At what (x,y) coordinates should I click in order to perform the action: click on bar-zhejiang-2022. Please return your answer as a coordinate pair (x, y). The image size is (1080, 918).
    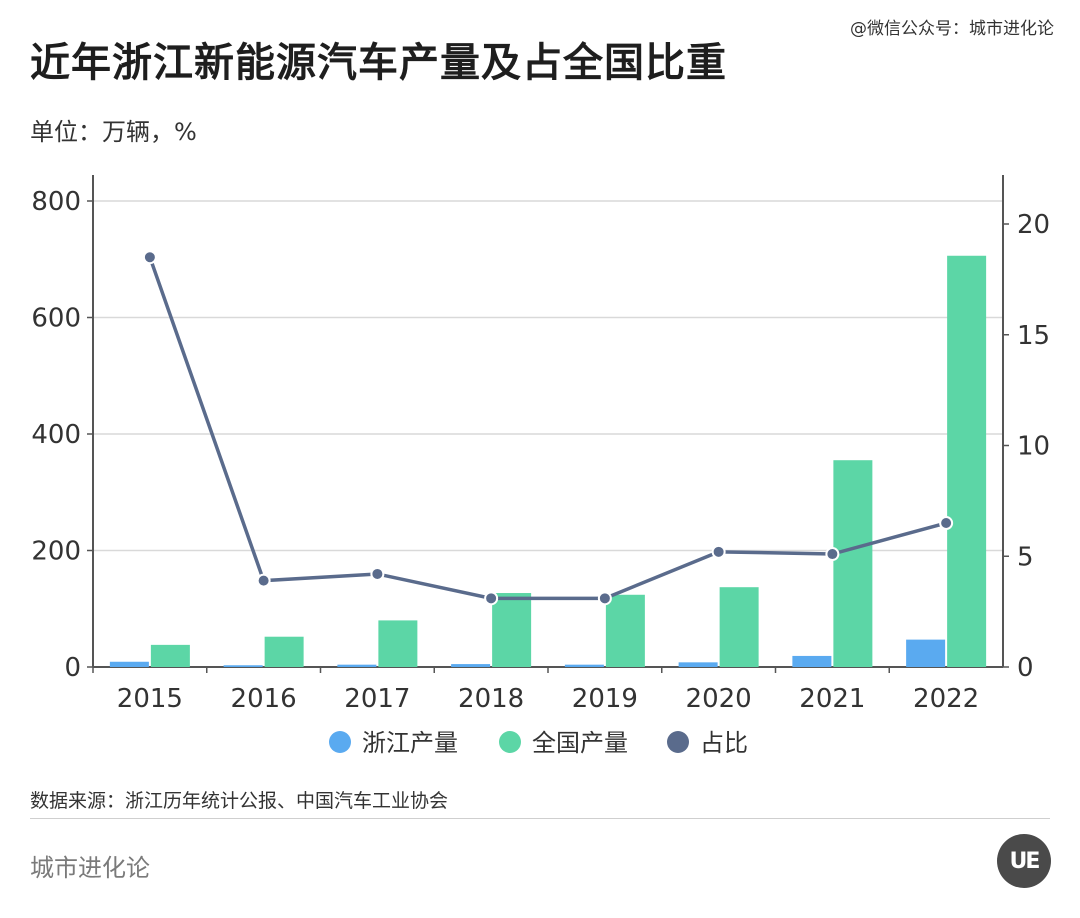
    Looking at the image, I should click on (926, 653).